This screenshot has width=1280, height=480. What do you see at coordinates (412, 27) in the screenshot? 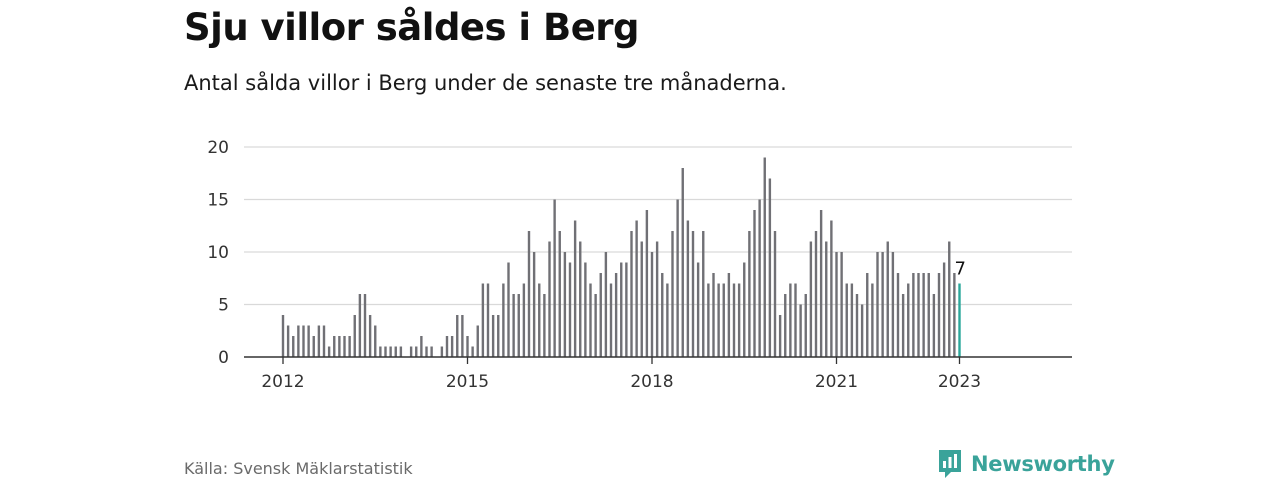
I see `chart-title: Sju villor såldes i Berg` at bounding box center [412, 27].